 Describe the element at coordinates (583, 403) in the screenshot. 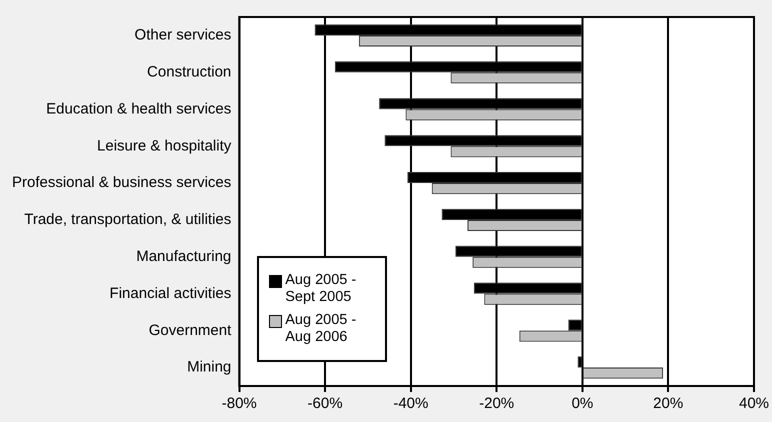

I see `x-tick-label: 0%` at that location.